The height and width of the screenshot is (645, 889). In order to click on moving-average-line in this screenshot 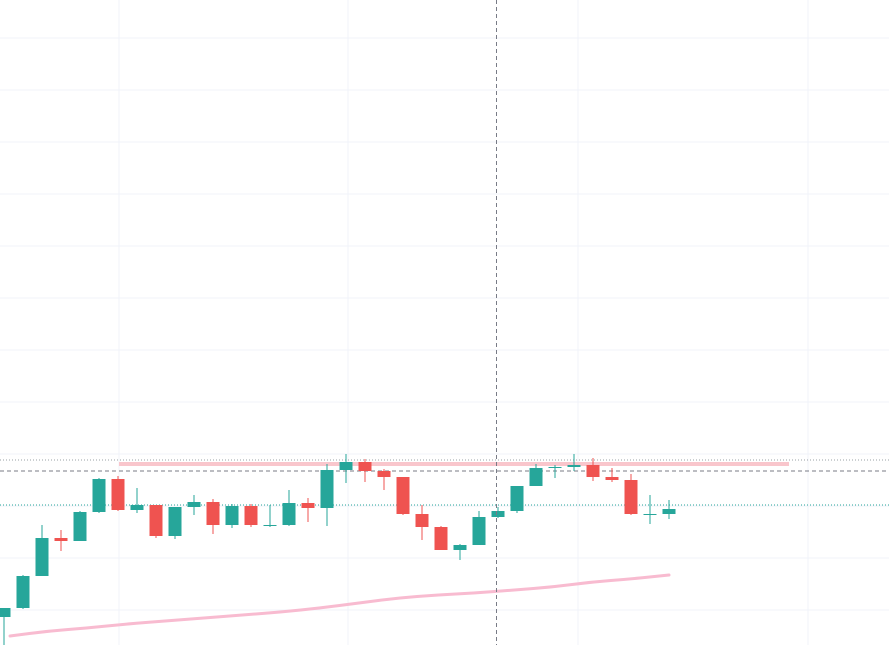, I will do `click(339, 605)`.